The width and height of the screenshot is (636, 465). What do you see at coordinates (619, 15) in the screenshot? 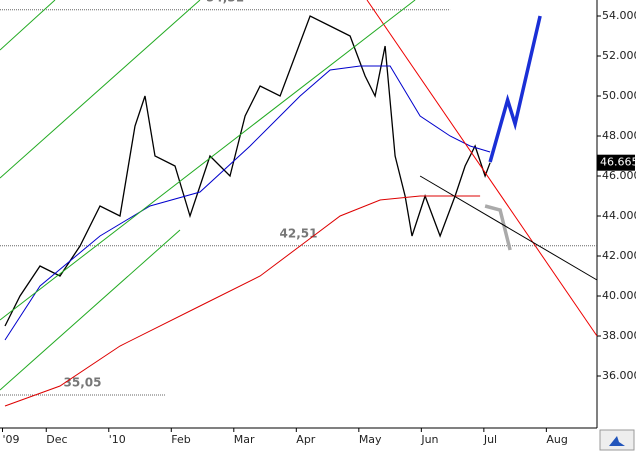
I see `y-tick-label: 54.000` at bounding box center [619, 15].